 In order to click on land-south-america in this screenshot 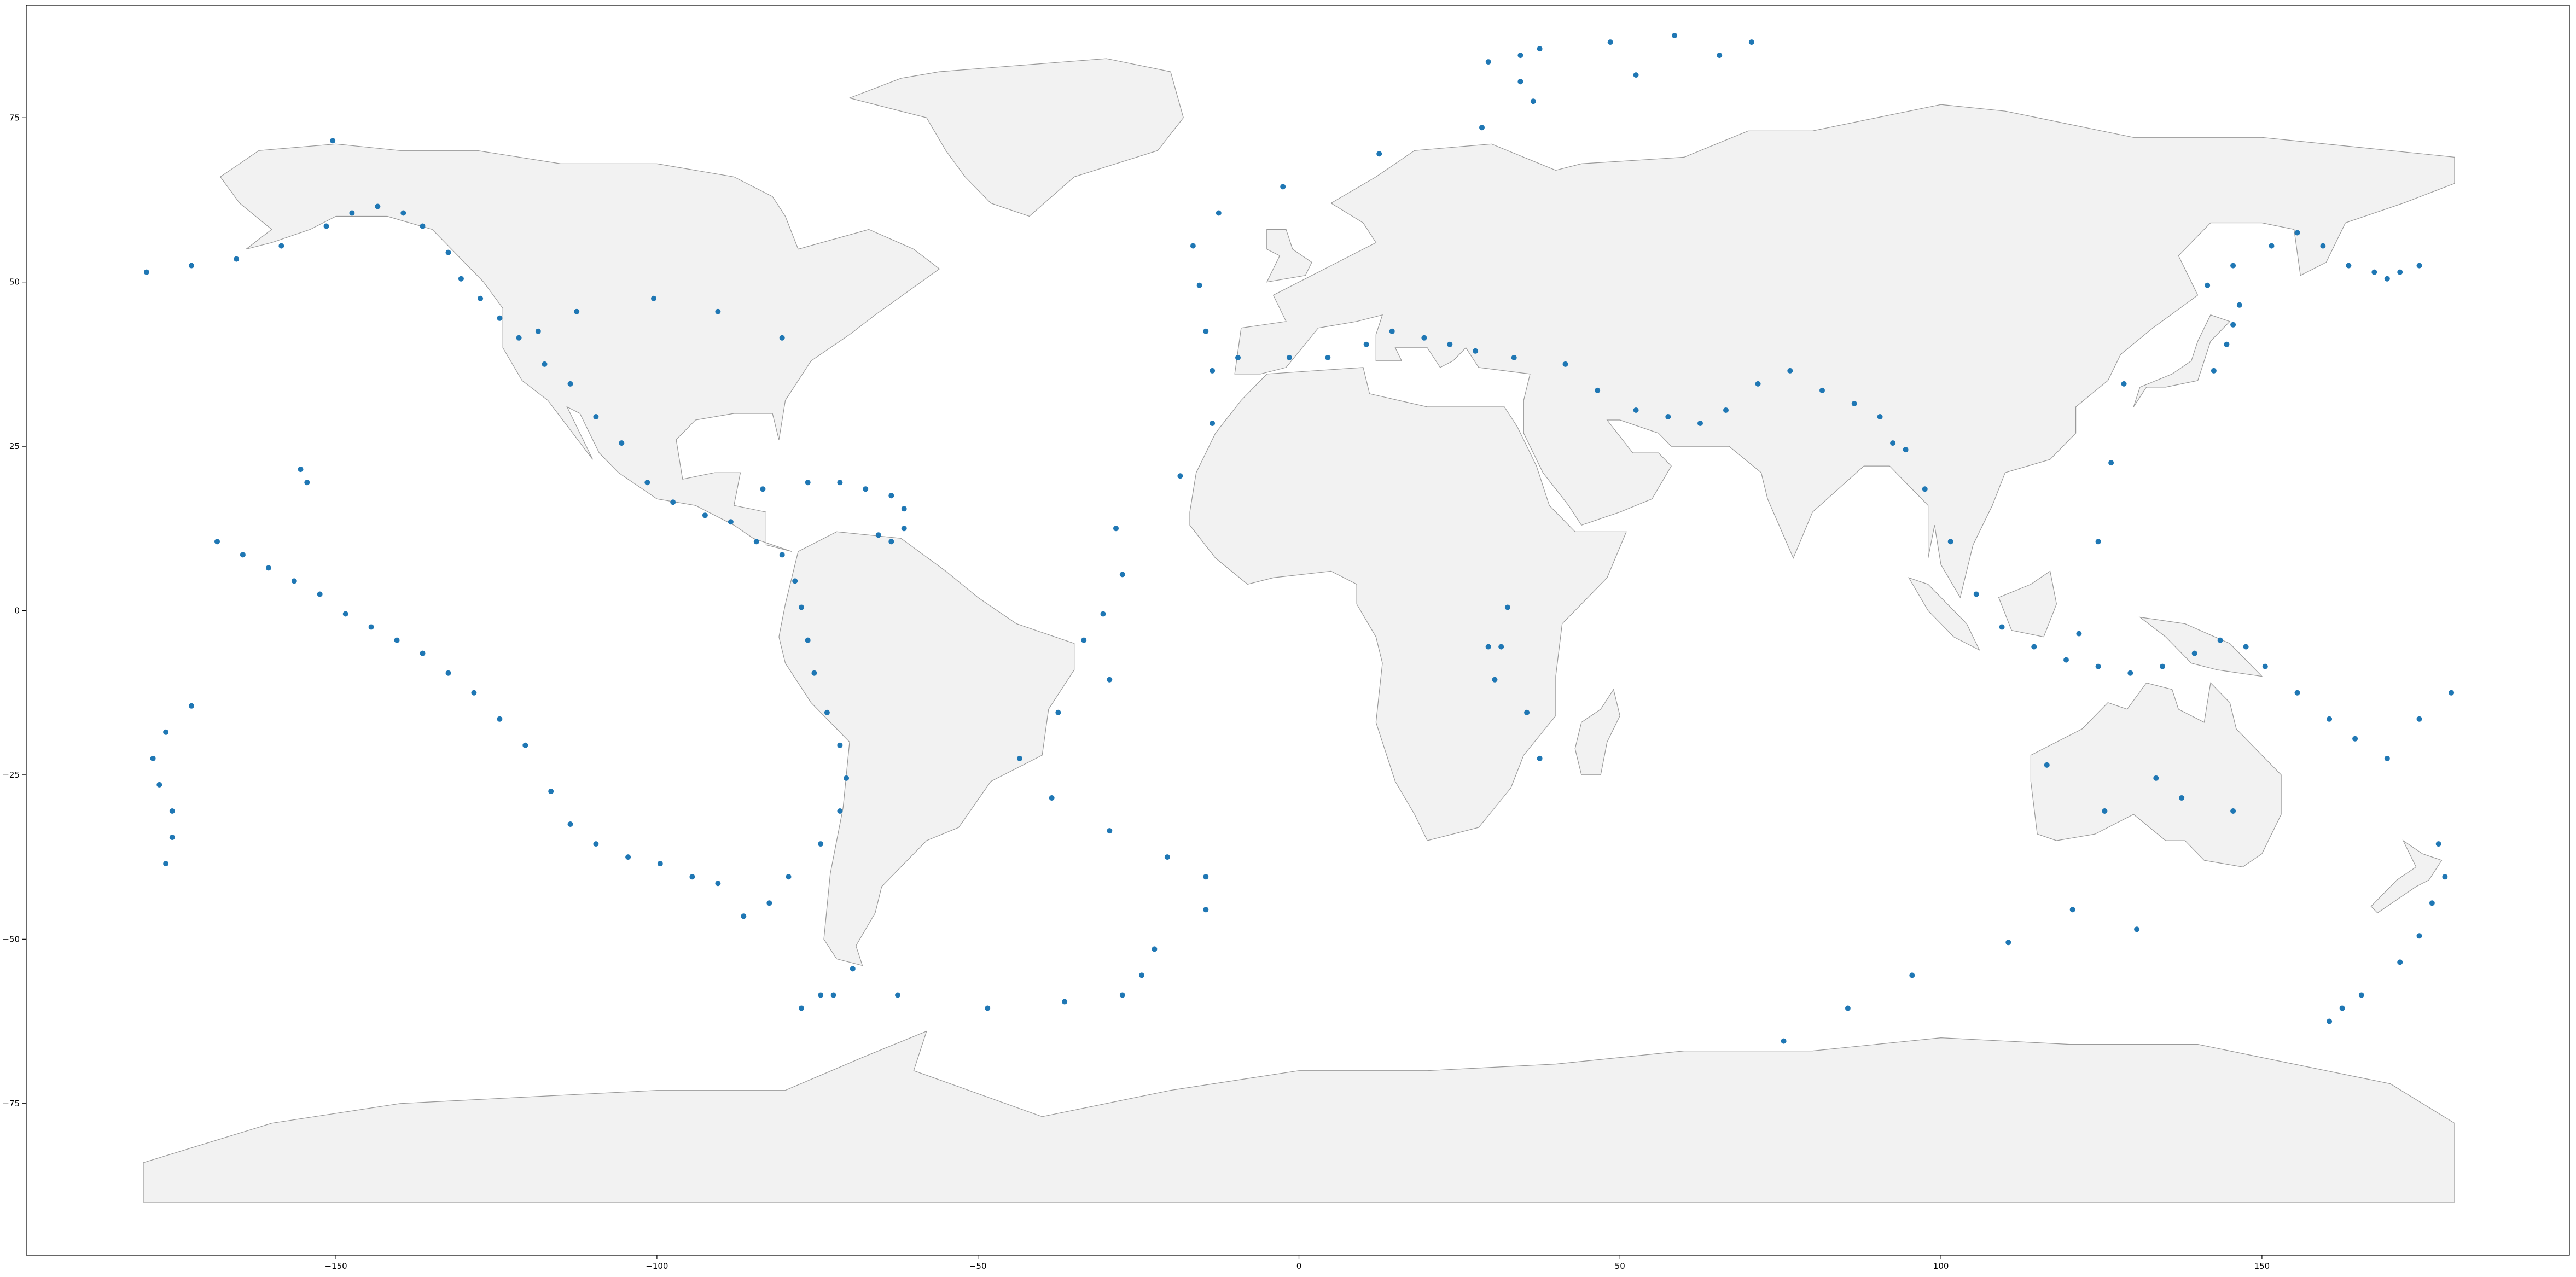, I will do `click(926, 749)`.